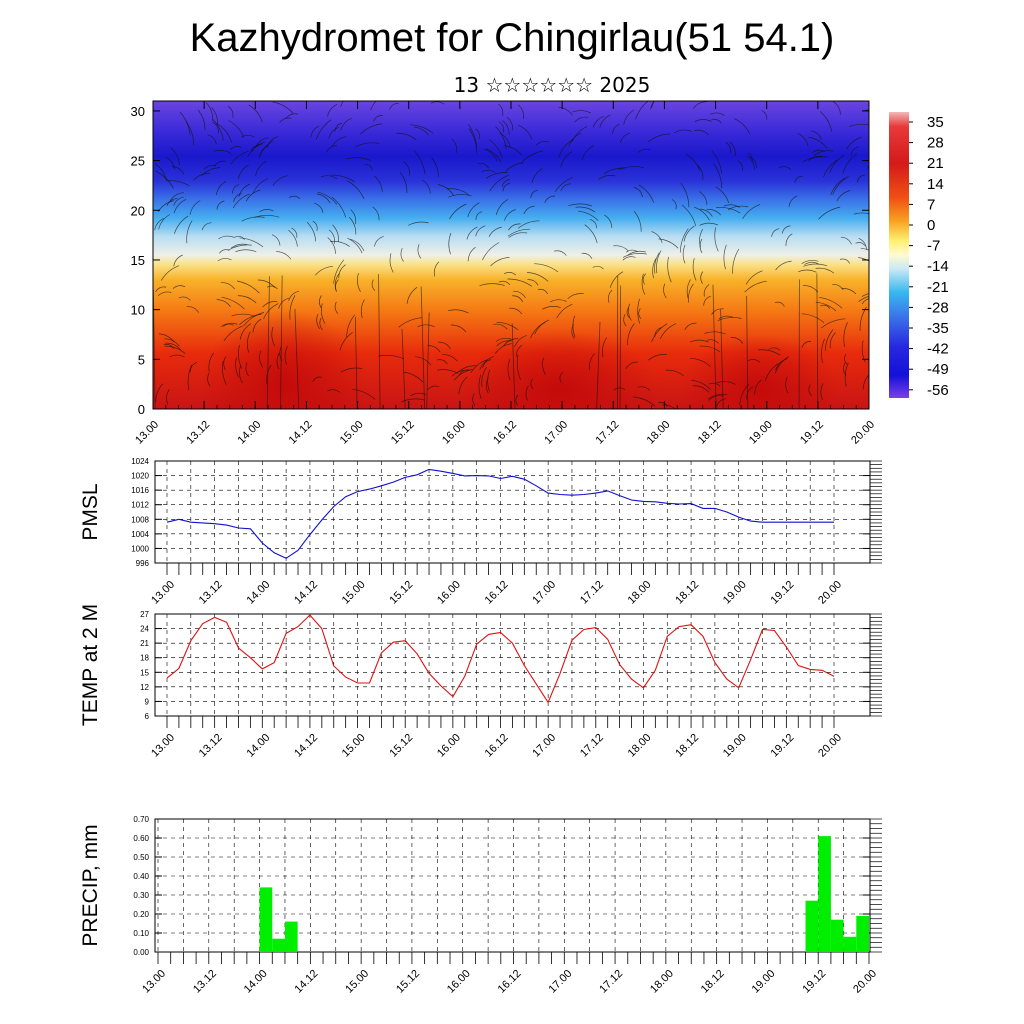  I want to click on y-tick-label: 15, so click(138, 260).